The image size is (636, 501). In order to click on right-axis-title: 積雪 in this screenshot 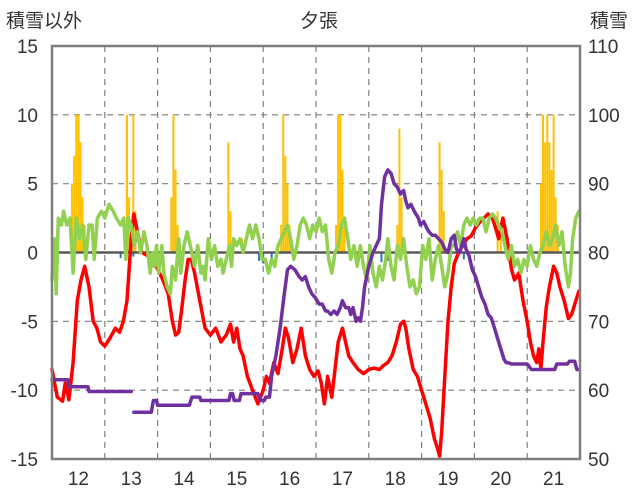, I will do `click(609, 21)`.